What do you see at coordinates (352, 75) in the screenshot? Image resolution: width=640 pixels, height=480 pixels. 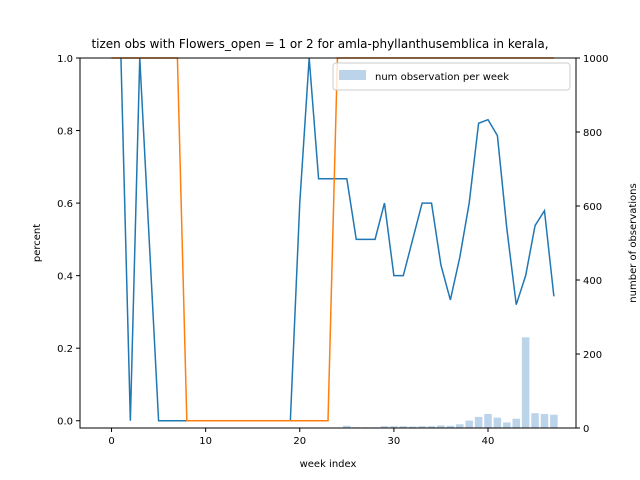 I see `legend-swatch` at bounding box center [352, 75].